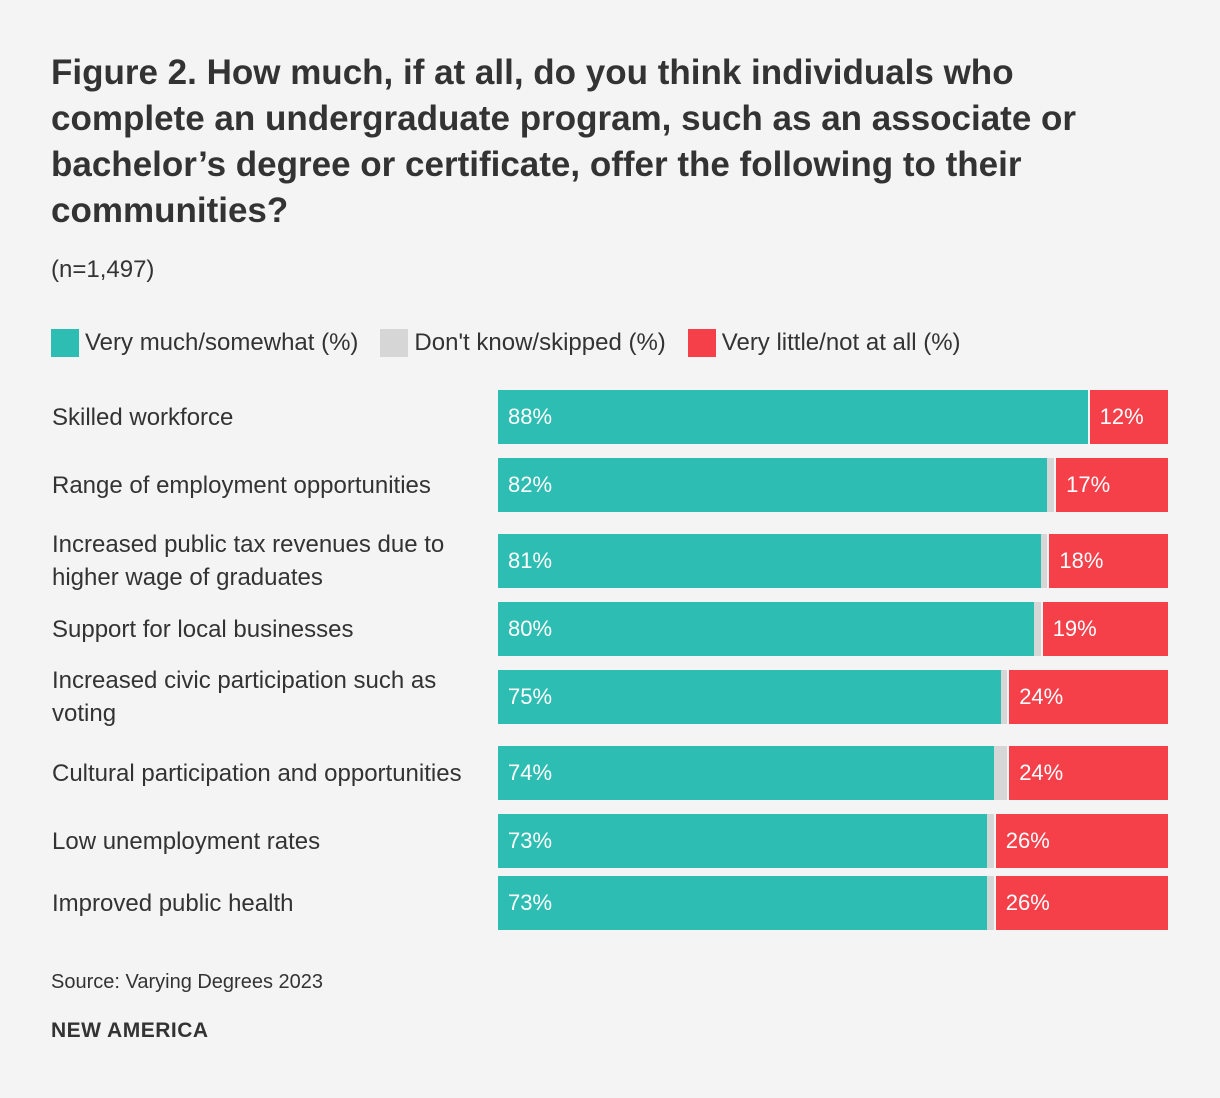  I want to click on category-label: Improved public health, so click(173, 903).